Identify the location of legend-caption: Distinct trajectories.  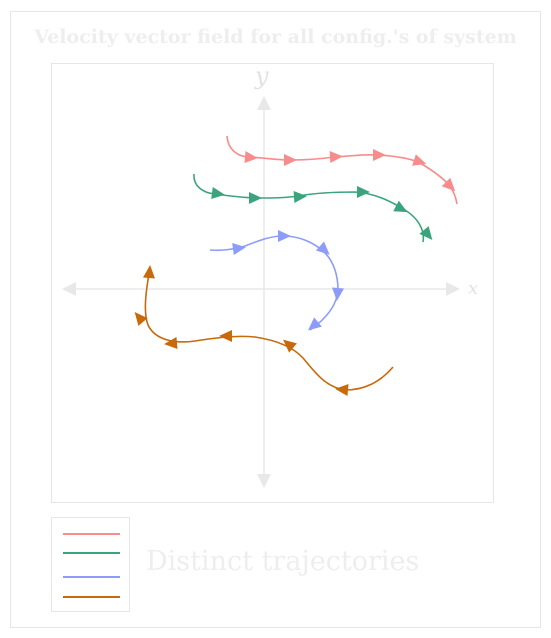
(283, 561).